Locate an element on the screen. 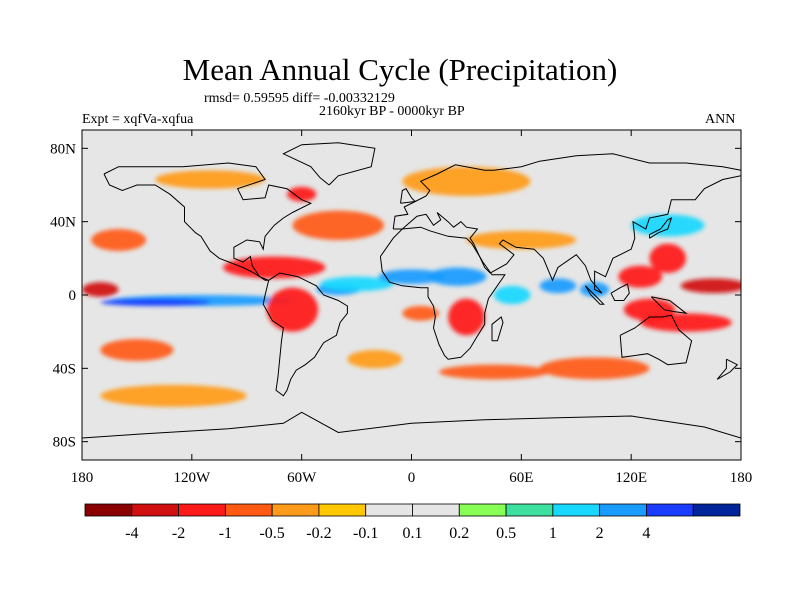 The width and height of the screenshot is (800, 600). y-tick-label: 0 is located at coordinates (73, 296).